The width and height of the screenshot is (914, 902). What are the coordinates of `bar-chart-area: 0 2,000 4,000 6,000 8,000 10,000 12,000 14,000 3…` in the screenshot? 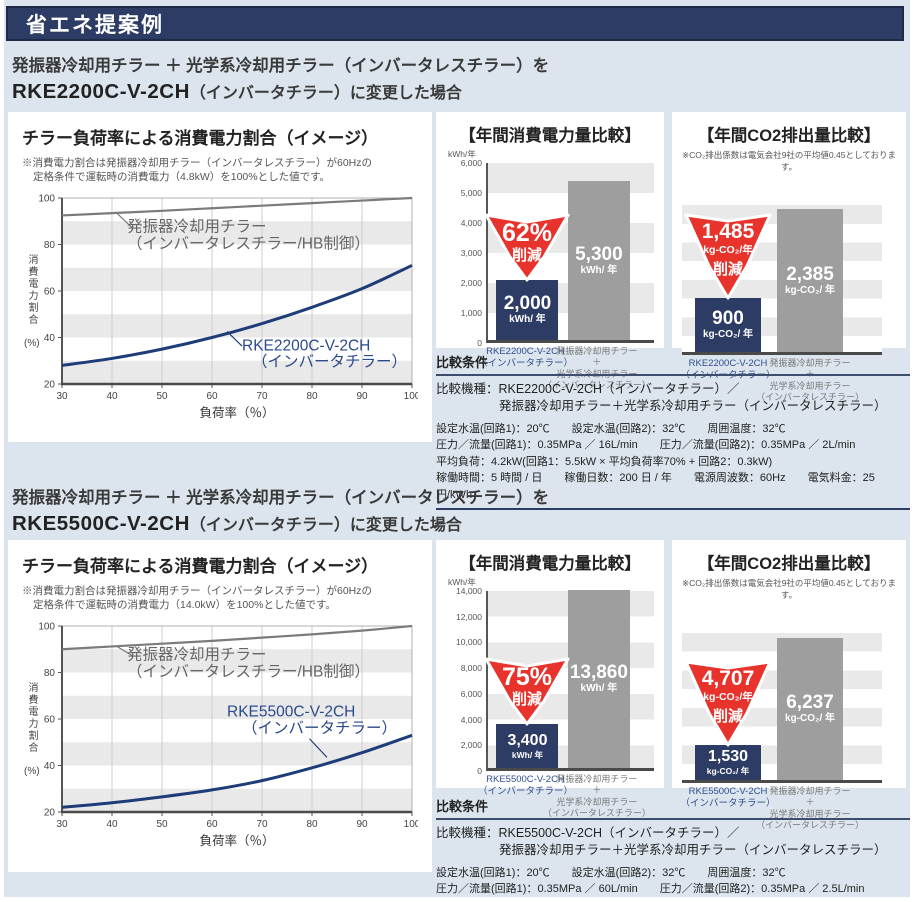 It's located at (550, 681).